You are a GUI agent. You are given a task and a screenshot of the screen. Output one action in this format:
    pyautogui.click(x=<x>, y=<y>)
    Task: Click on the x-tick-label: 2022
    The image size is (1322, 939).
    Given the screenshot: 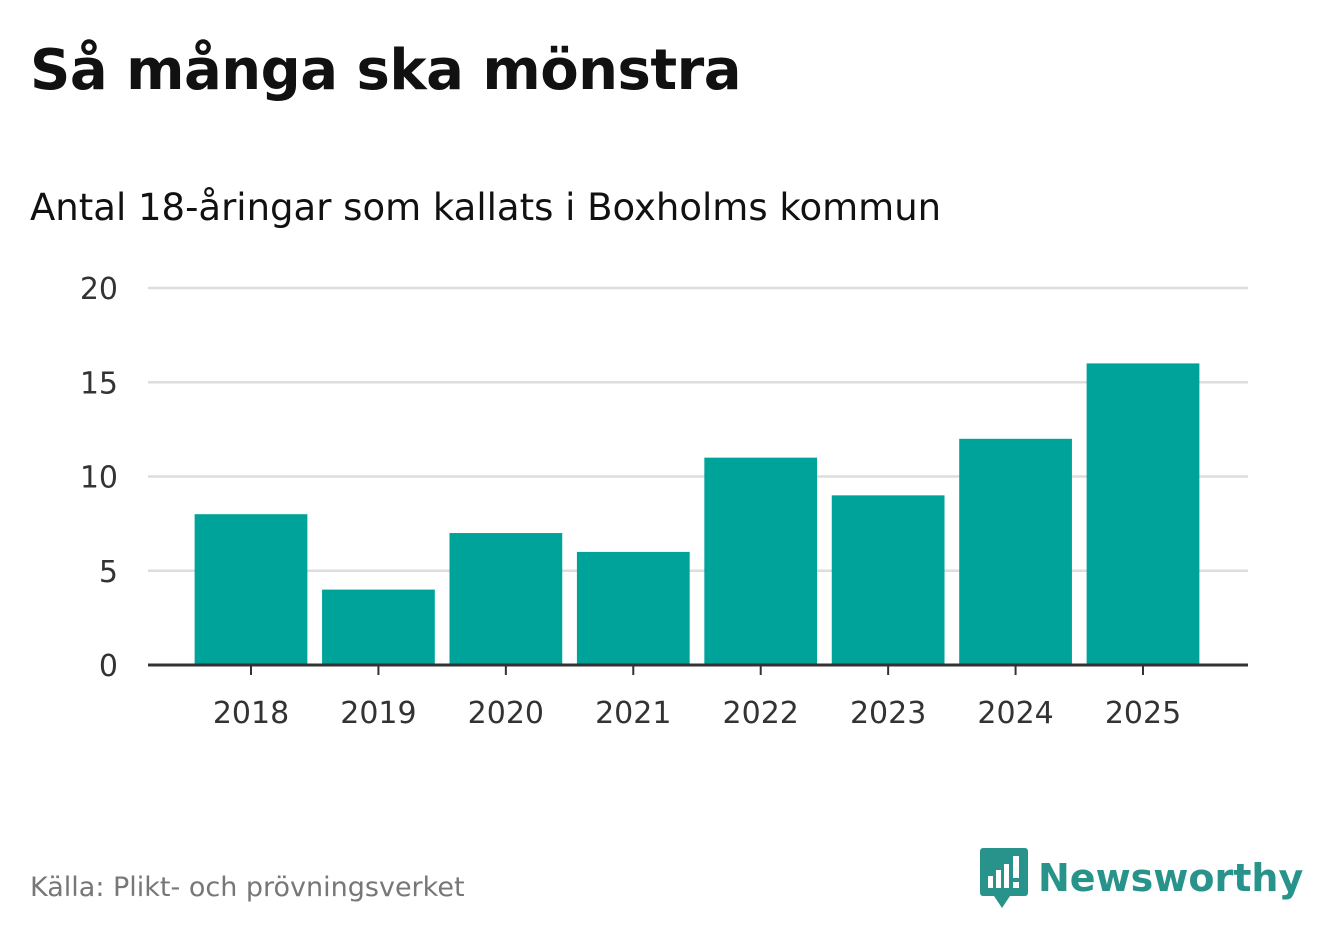 What is the action you would take?
    pyautogui.click(x=761, y=713)
    